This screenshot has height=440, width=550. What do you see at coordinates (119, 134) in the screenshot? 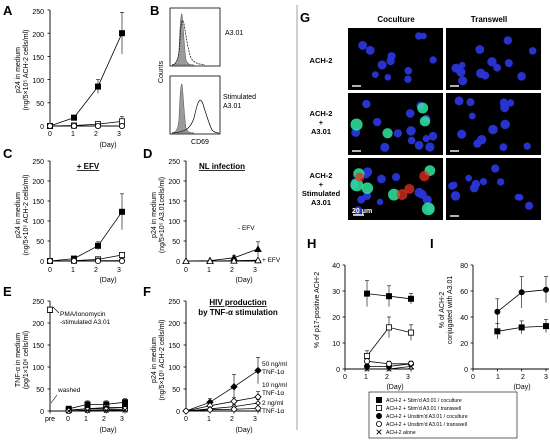
I see `xtick-A-3: 3` at bounding box center [119, 134].